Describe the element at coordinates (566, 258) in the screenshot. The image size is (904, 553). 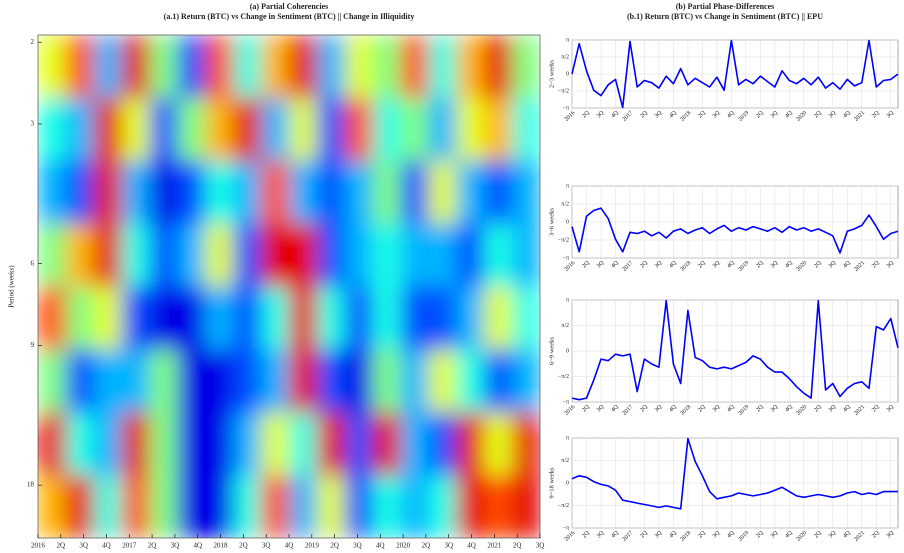
I see `y-tick-label: −π` at that location.